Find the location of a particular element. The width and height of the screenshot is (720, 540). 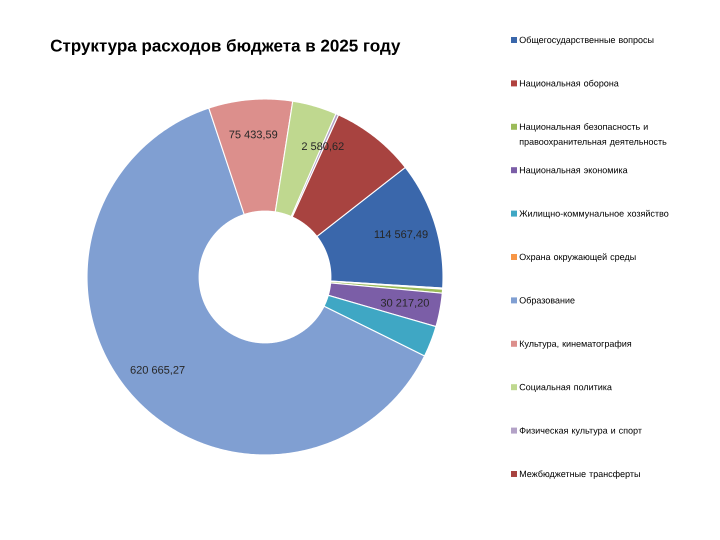

legend-label: Культура, кинематография is located at coordinates (576, 344).